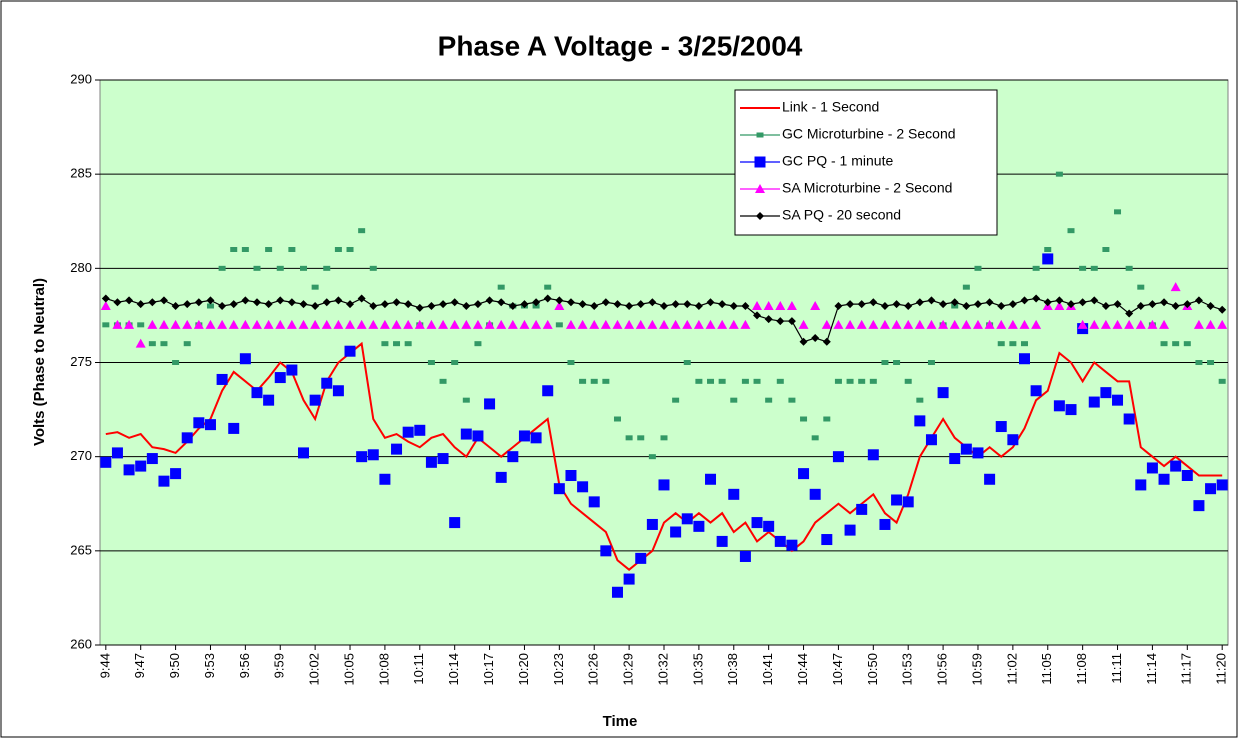  What do you see at coordinates (593, 669) in the screenshot?
I see `x-tick-label: 10:26` at bounding box center [593, 669].